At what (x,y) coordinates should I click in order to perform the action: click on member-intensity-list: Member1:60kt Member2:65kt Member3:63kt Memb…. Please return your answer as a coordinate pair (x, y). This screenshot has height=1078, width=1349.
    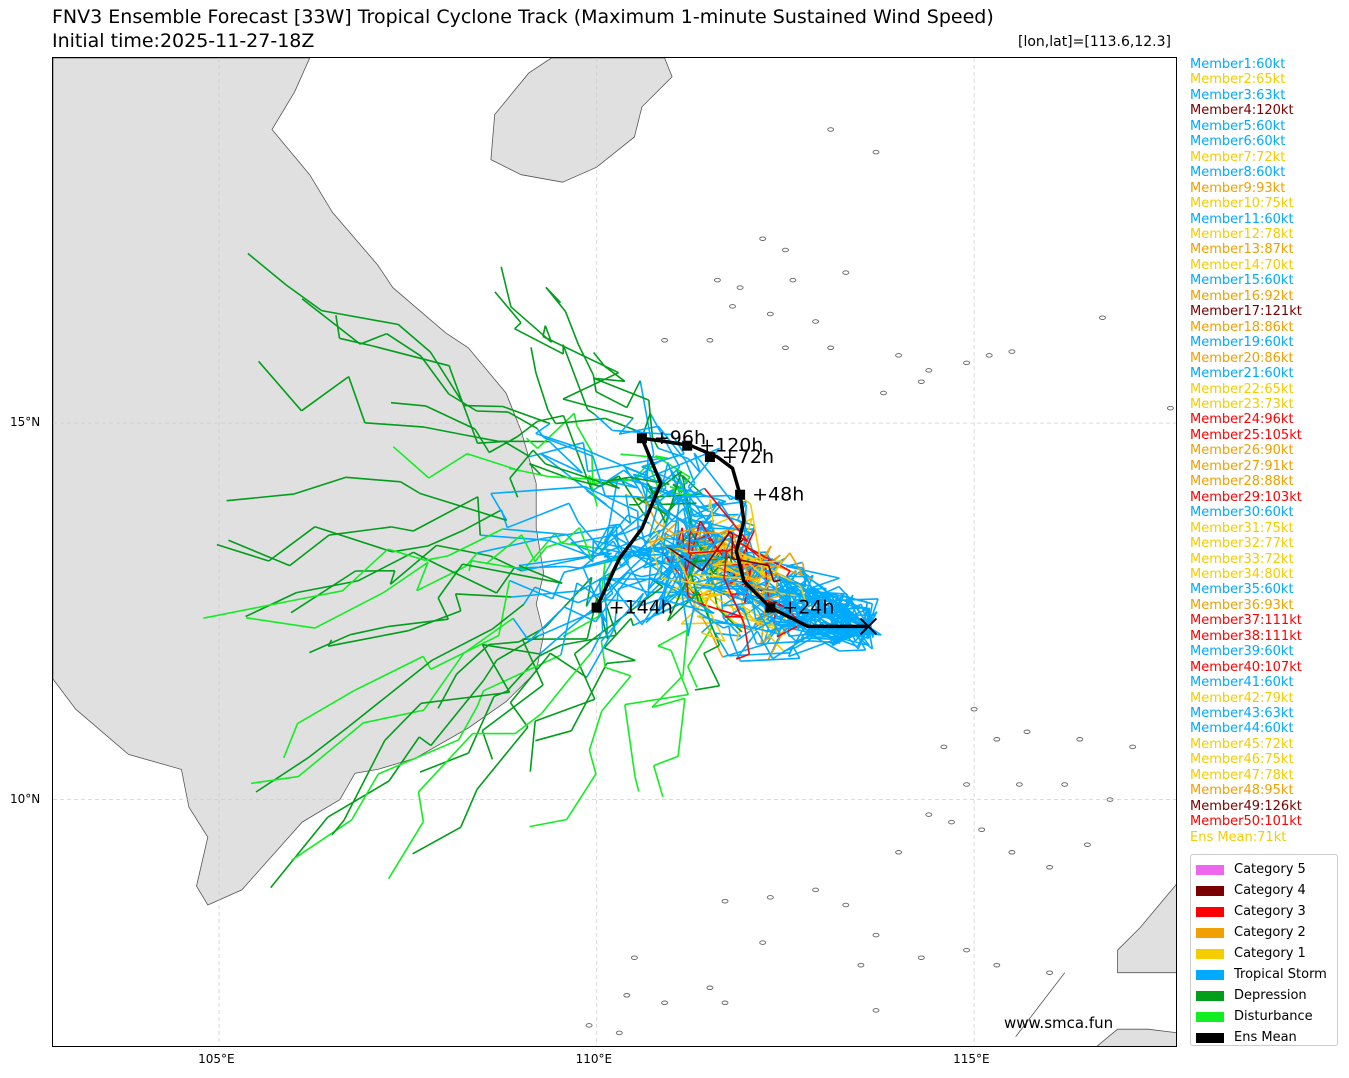
    Looking at the image, I should click on (1269, 451).